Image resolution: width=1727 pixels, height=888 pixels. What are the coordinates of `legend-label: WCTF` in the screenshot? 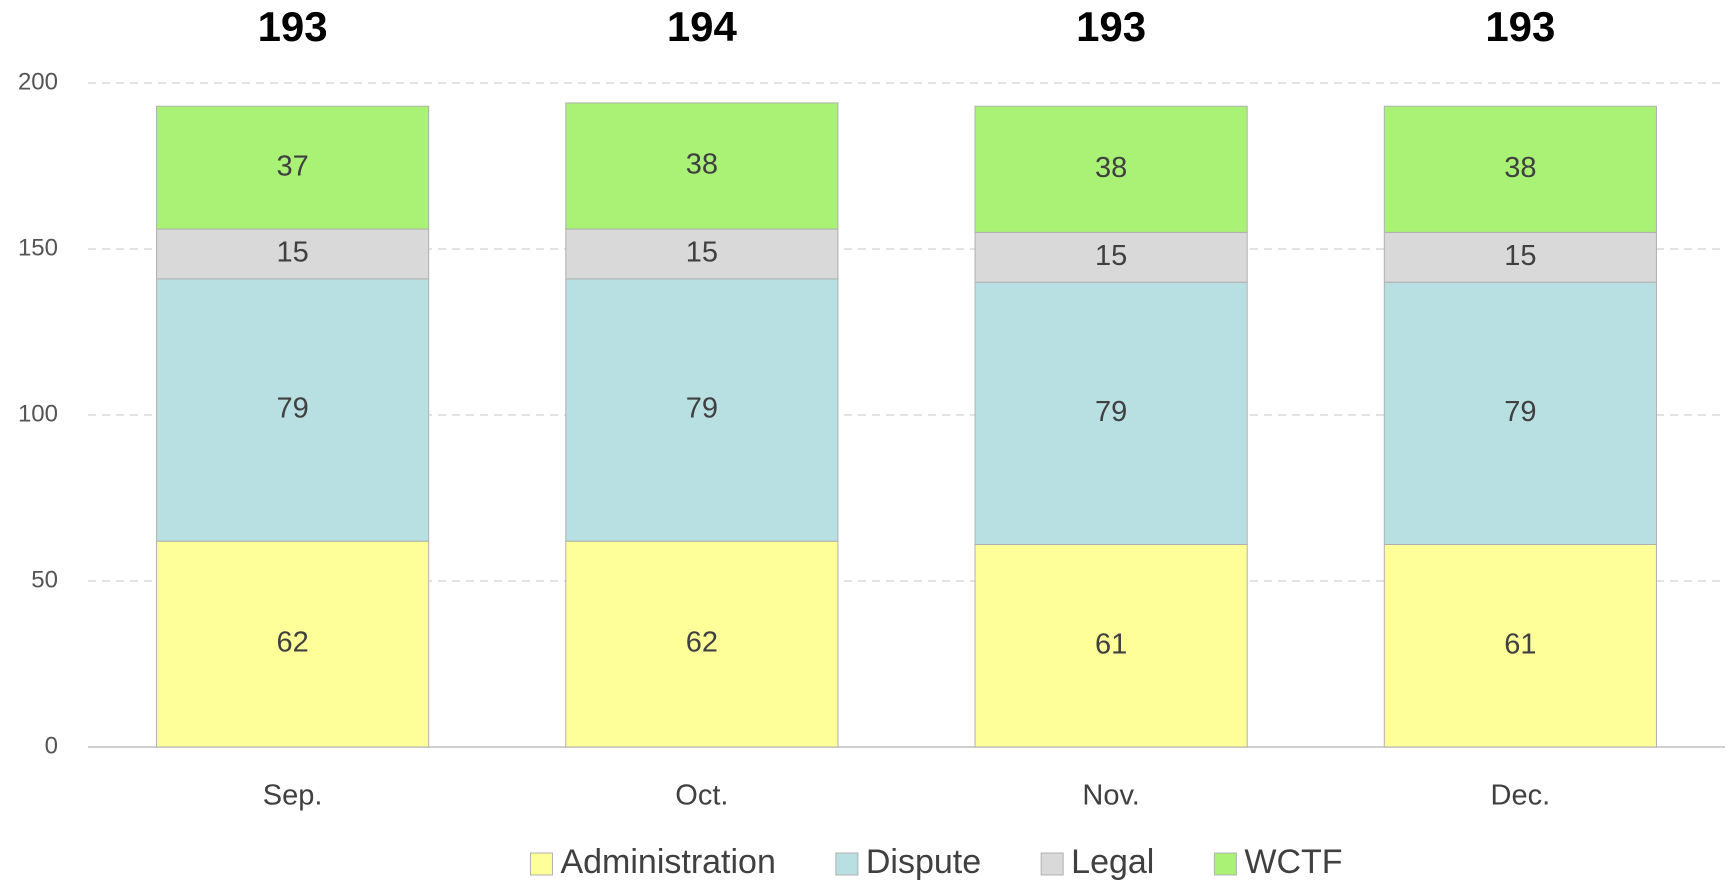 It's located at (1293, 862).